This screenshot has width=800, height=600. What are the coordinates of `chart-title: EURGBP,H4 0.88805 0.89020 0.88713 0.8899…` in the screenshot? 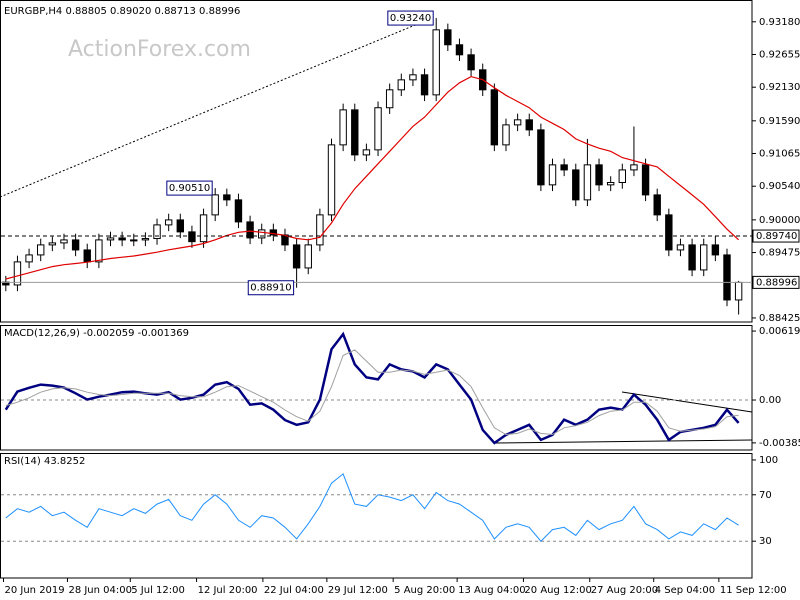 It's located at (122, 11).